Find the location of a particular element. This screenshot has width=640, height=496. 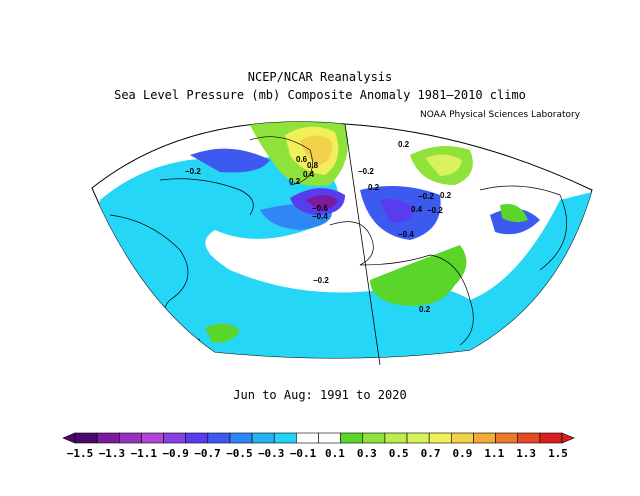

period-label: Jun to Aug: 1991 to 2020 is located at coordinates (320, 395).